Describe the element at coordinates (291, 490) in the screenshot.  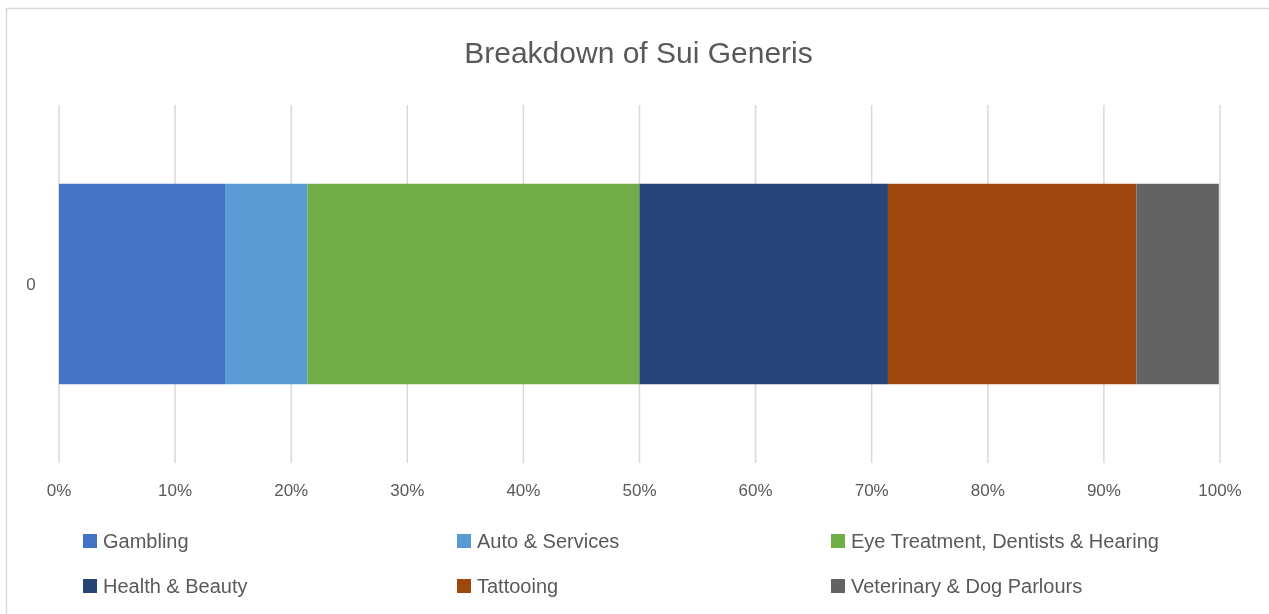
I see `x-tick-label: 20%` at that location.